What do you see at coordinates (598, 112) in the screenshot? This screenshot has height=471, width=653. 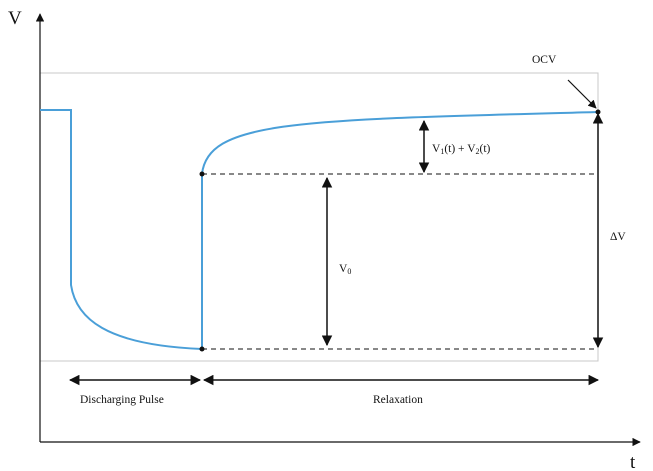 I see `point-ocv` at bounding box center [598, 112].